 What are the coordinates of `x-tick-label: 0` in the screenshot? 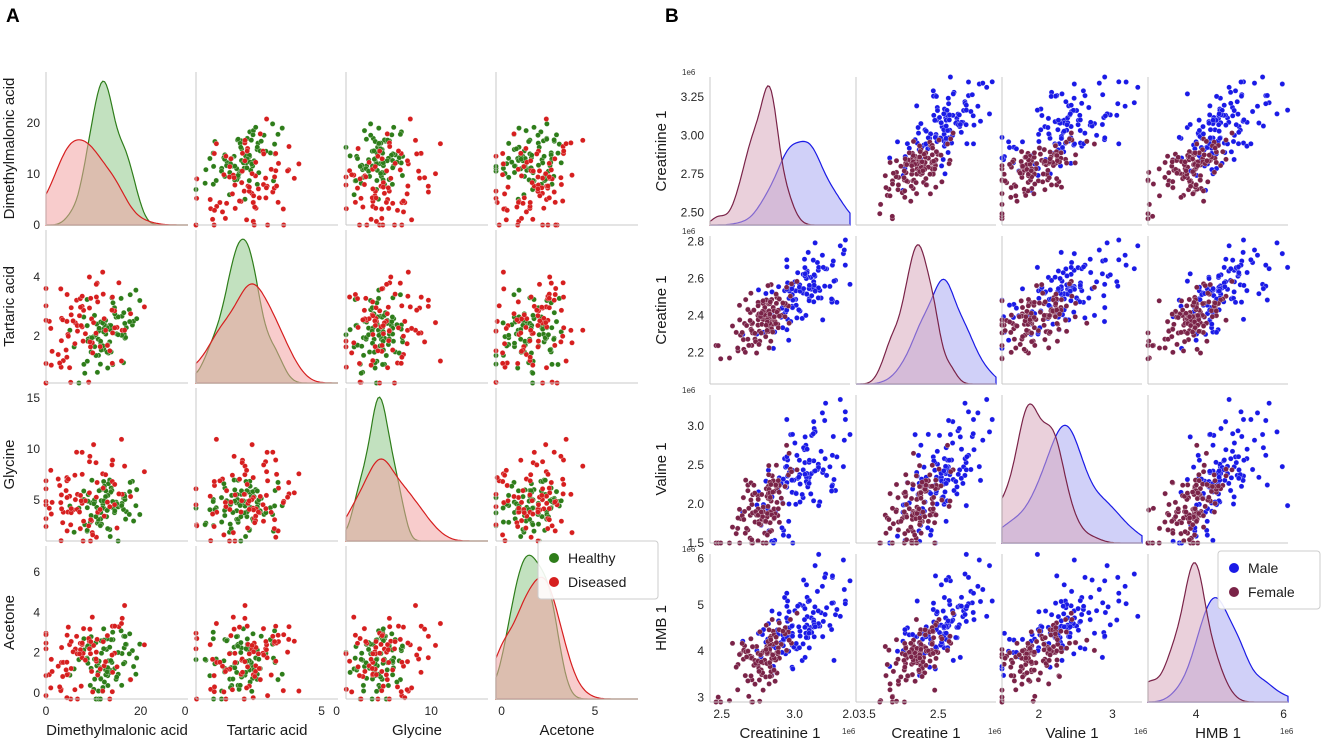 It's located at (336, 711).